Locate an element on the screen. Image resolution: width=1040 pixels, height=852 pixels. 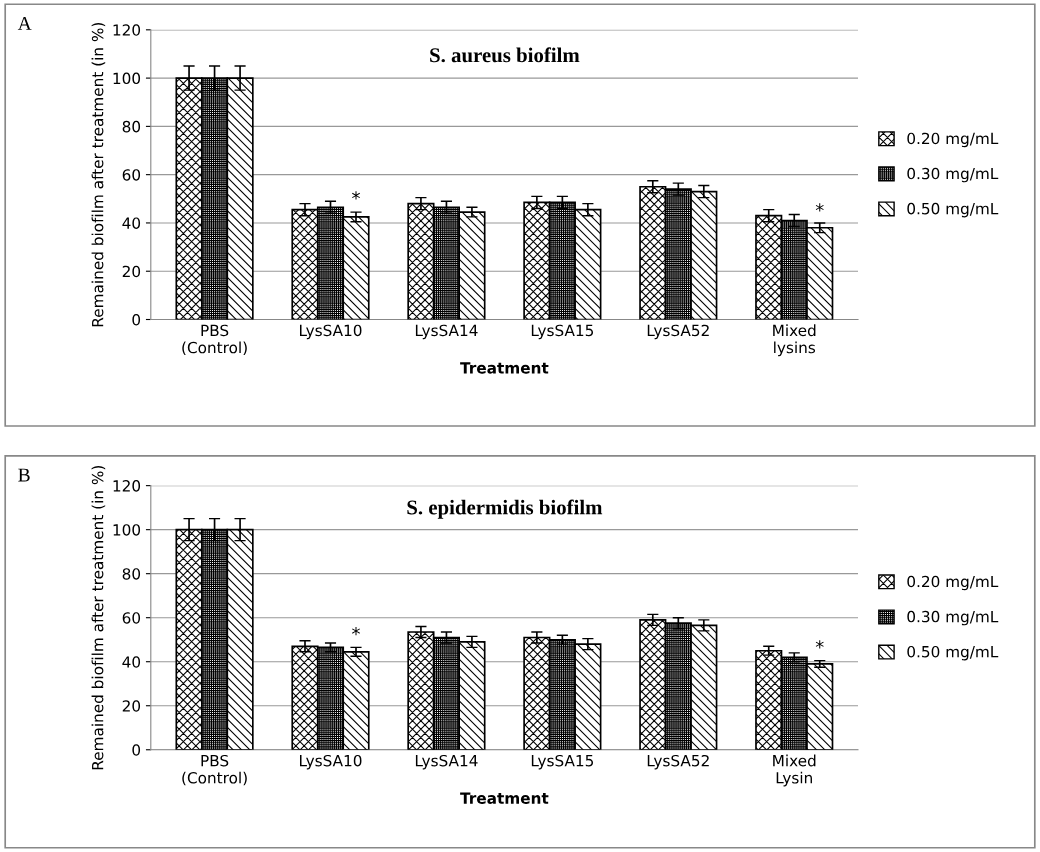
text: S. epidermidis biofilm is located at coordinates (505, 509).